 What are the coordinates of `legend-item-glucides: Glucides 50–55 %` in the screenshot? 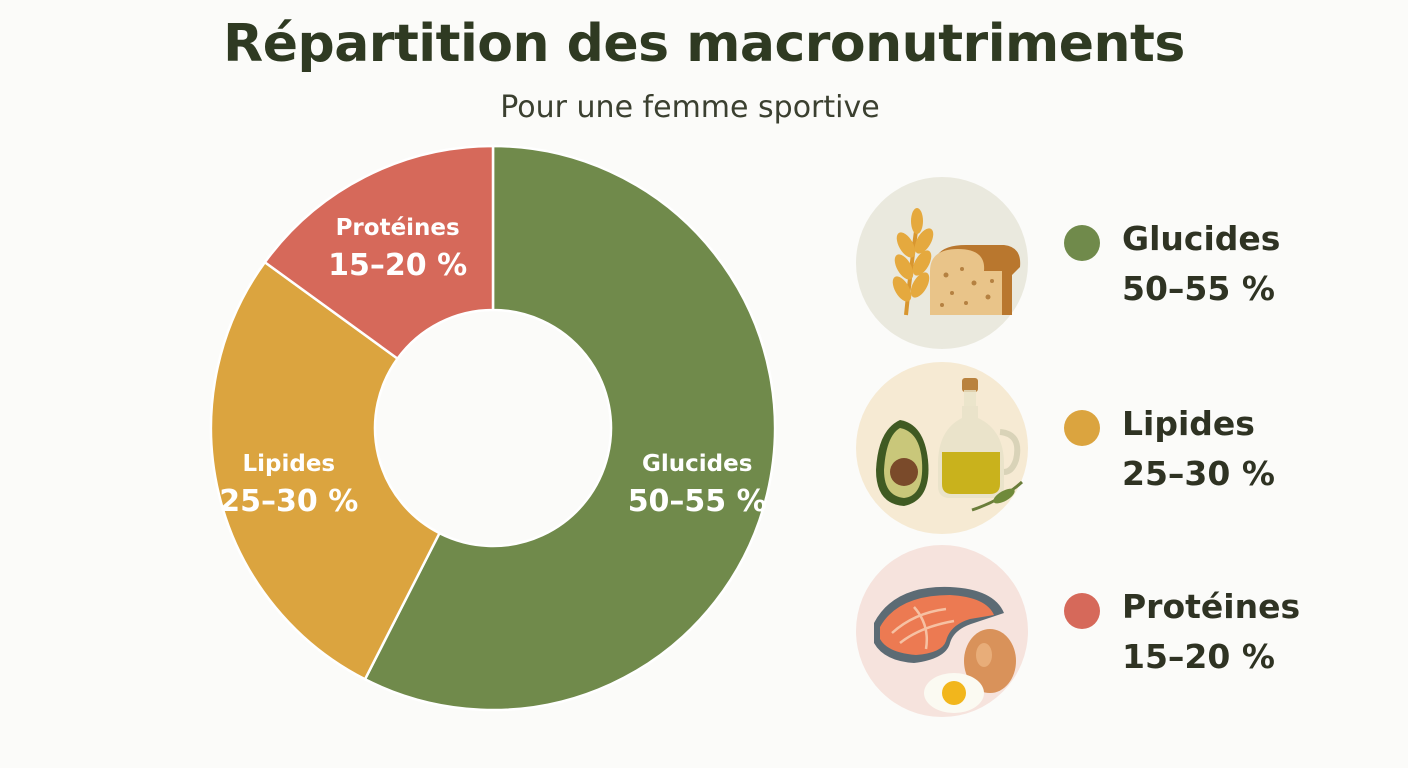 It's located at (1110, 265).